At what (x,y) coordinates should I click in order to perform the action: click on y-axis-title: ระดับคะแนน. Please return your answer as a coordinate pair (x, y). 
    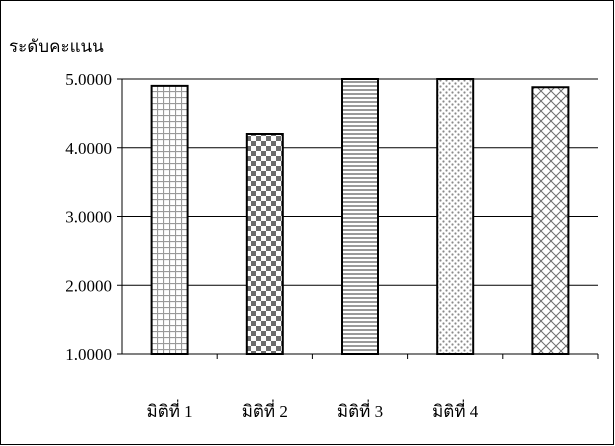
    Looking at the image, I should click on (56, 46).